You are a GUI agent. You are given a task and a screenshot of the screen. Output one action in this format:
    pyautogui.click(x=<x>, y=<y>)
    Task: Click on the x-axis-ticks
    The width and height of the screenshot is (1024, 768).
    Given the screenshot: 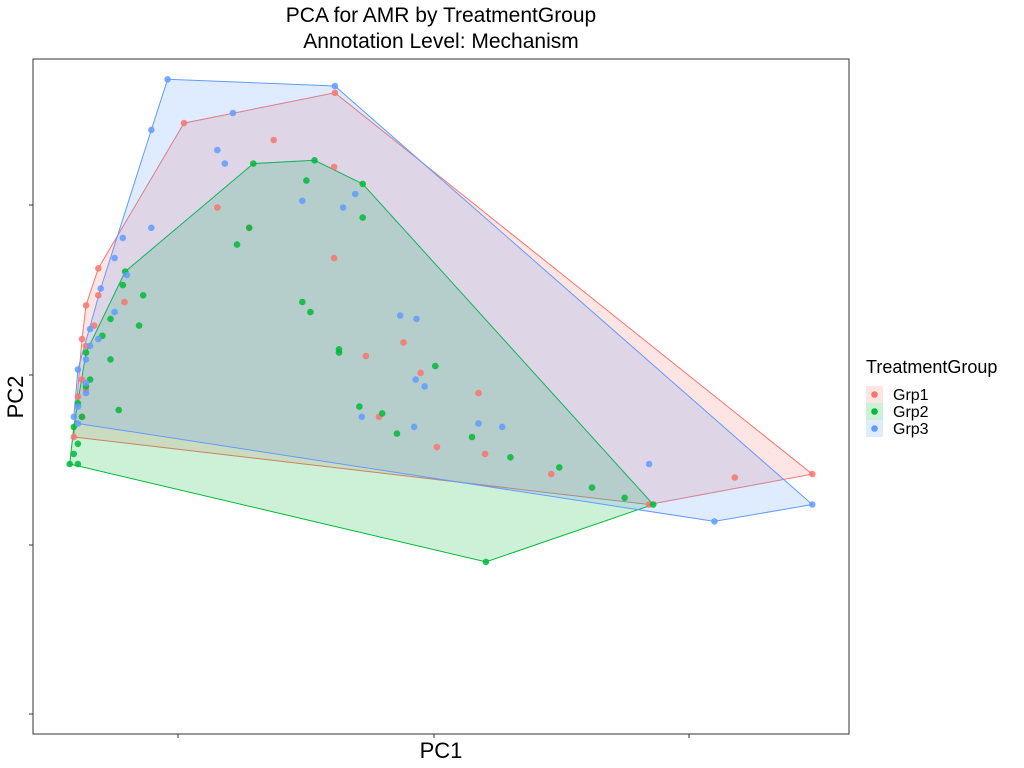 What is the action you would take?
    pyautogui.click(x=433, y=736)
    